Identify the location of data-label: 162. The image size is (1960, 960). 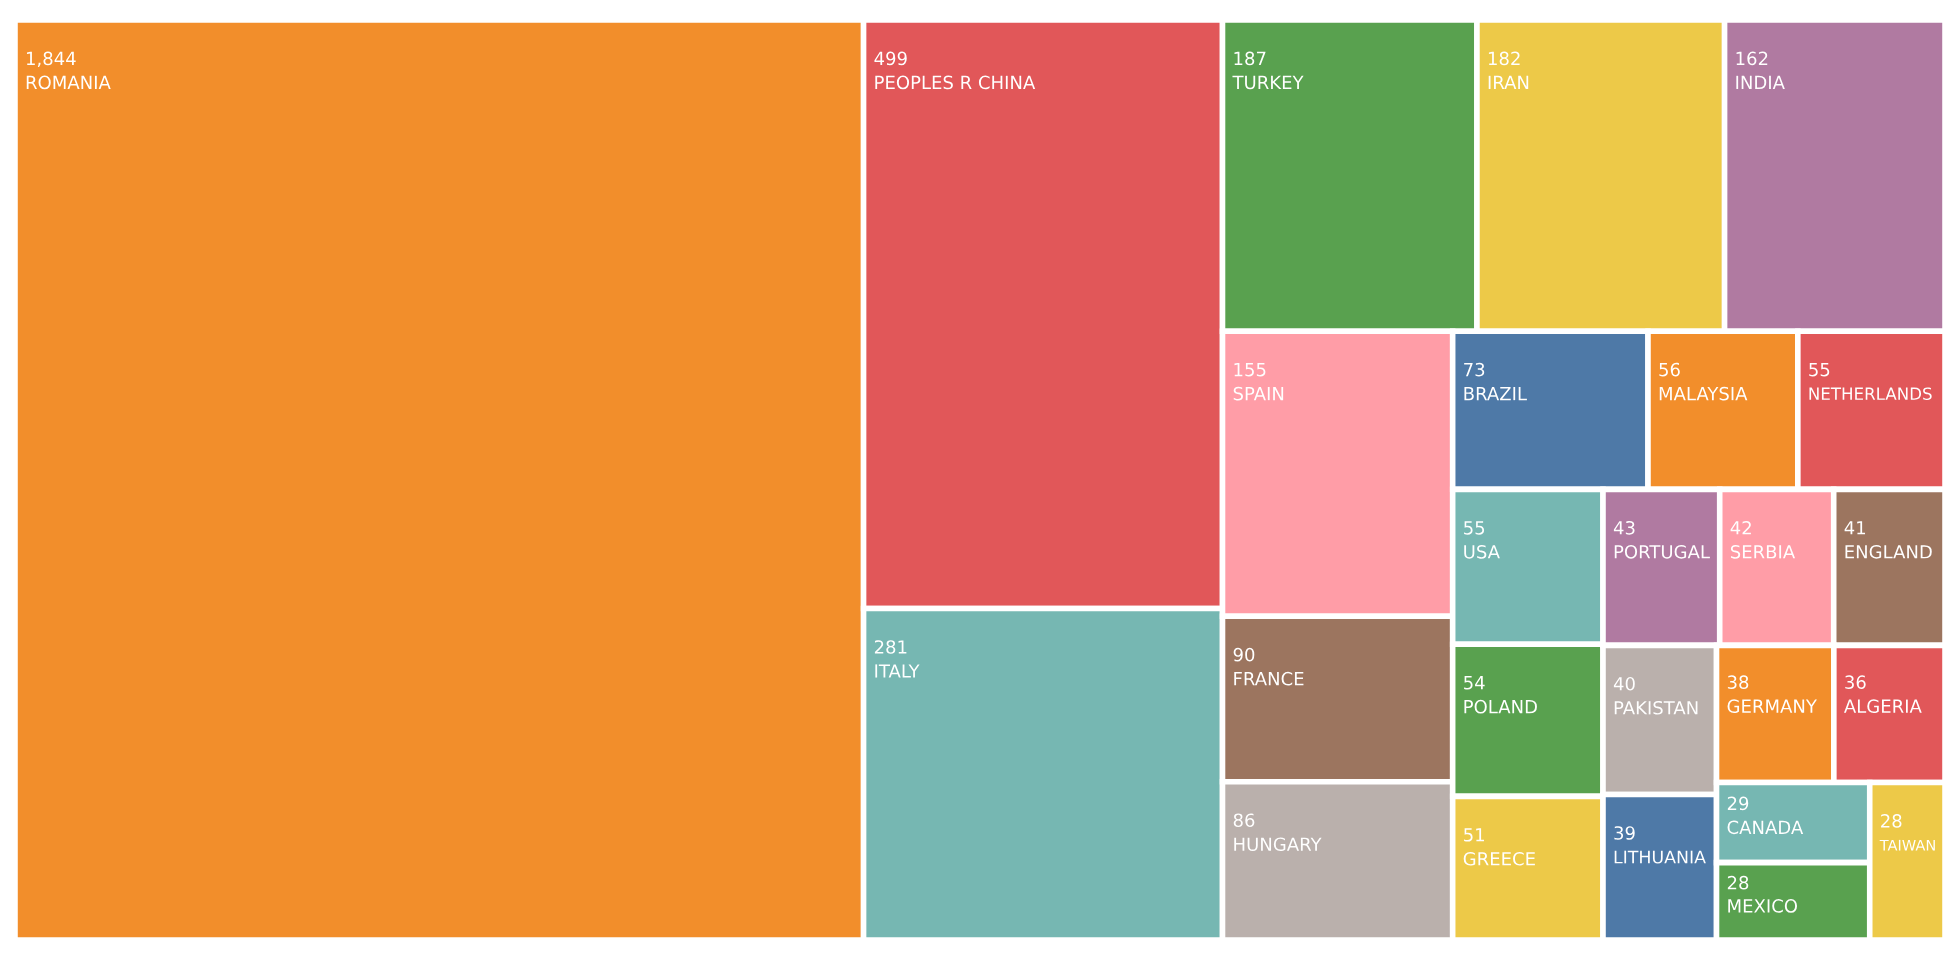
(1752, 58).